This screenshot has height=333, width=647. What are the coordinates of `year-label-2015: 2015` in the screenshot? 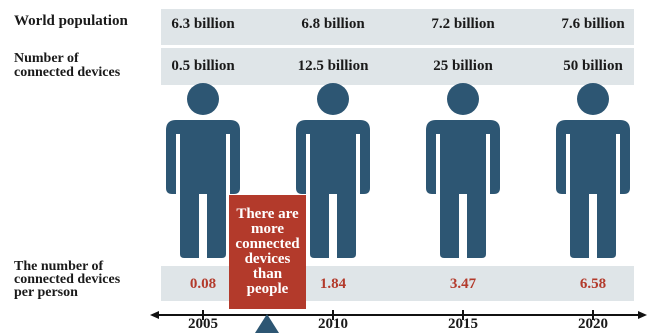 It's located at (463, 324).